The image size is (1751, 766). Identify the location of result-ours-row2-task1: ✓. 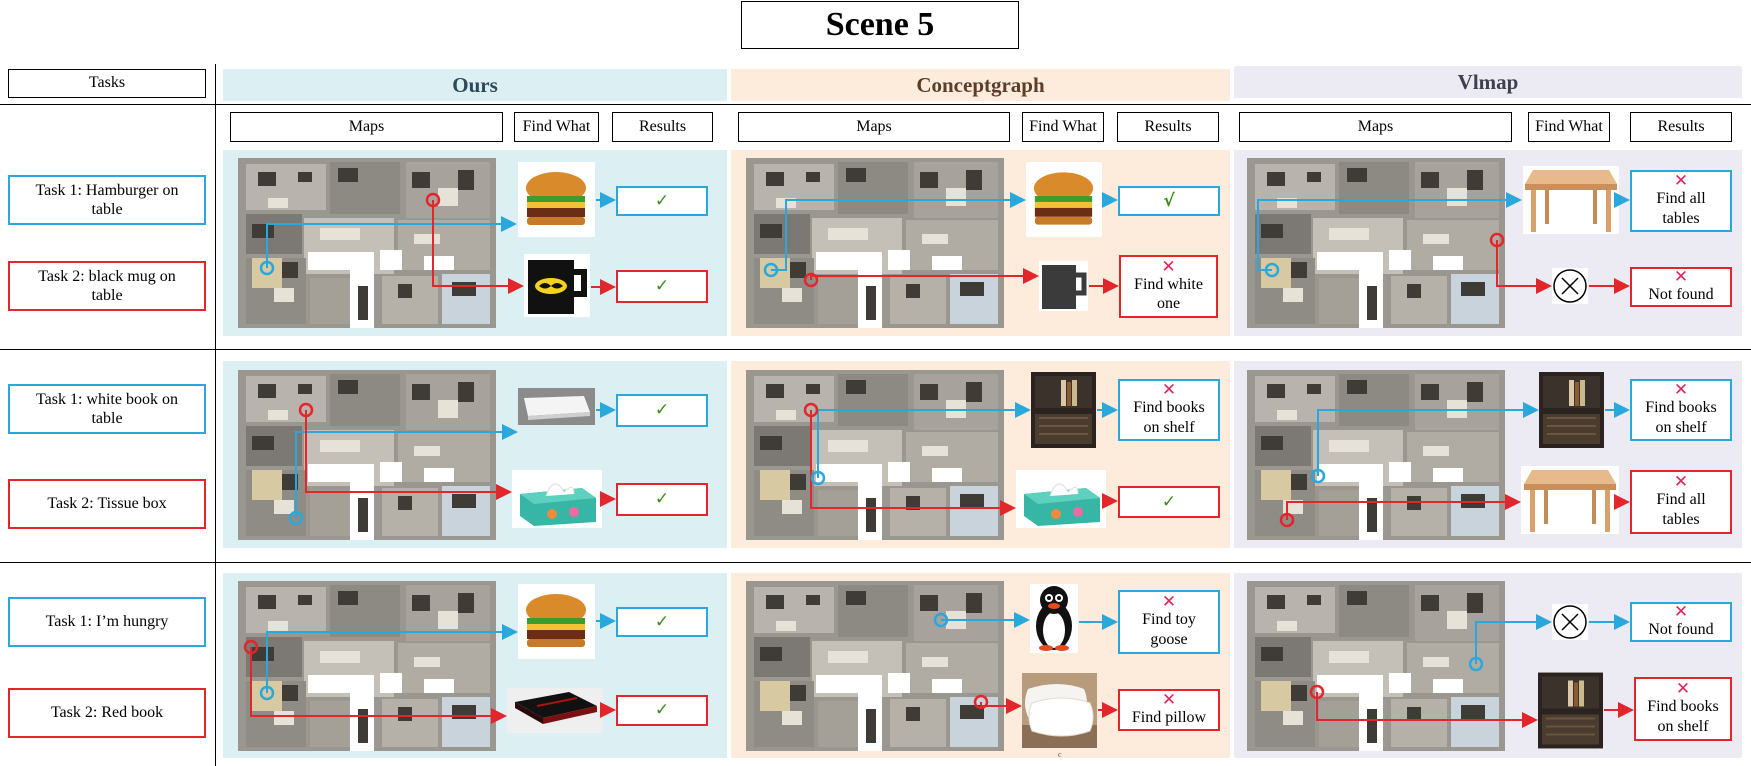
(662, 410).